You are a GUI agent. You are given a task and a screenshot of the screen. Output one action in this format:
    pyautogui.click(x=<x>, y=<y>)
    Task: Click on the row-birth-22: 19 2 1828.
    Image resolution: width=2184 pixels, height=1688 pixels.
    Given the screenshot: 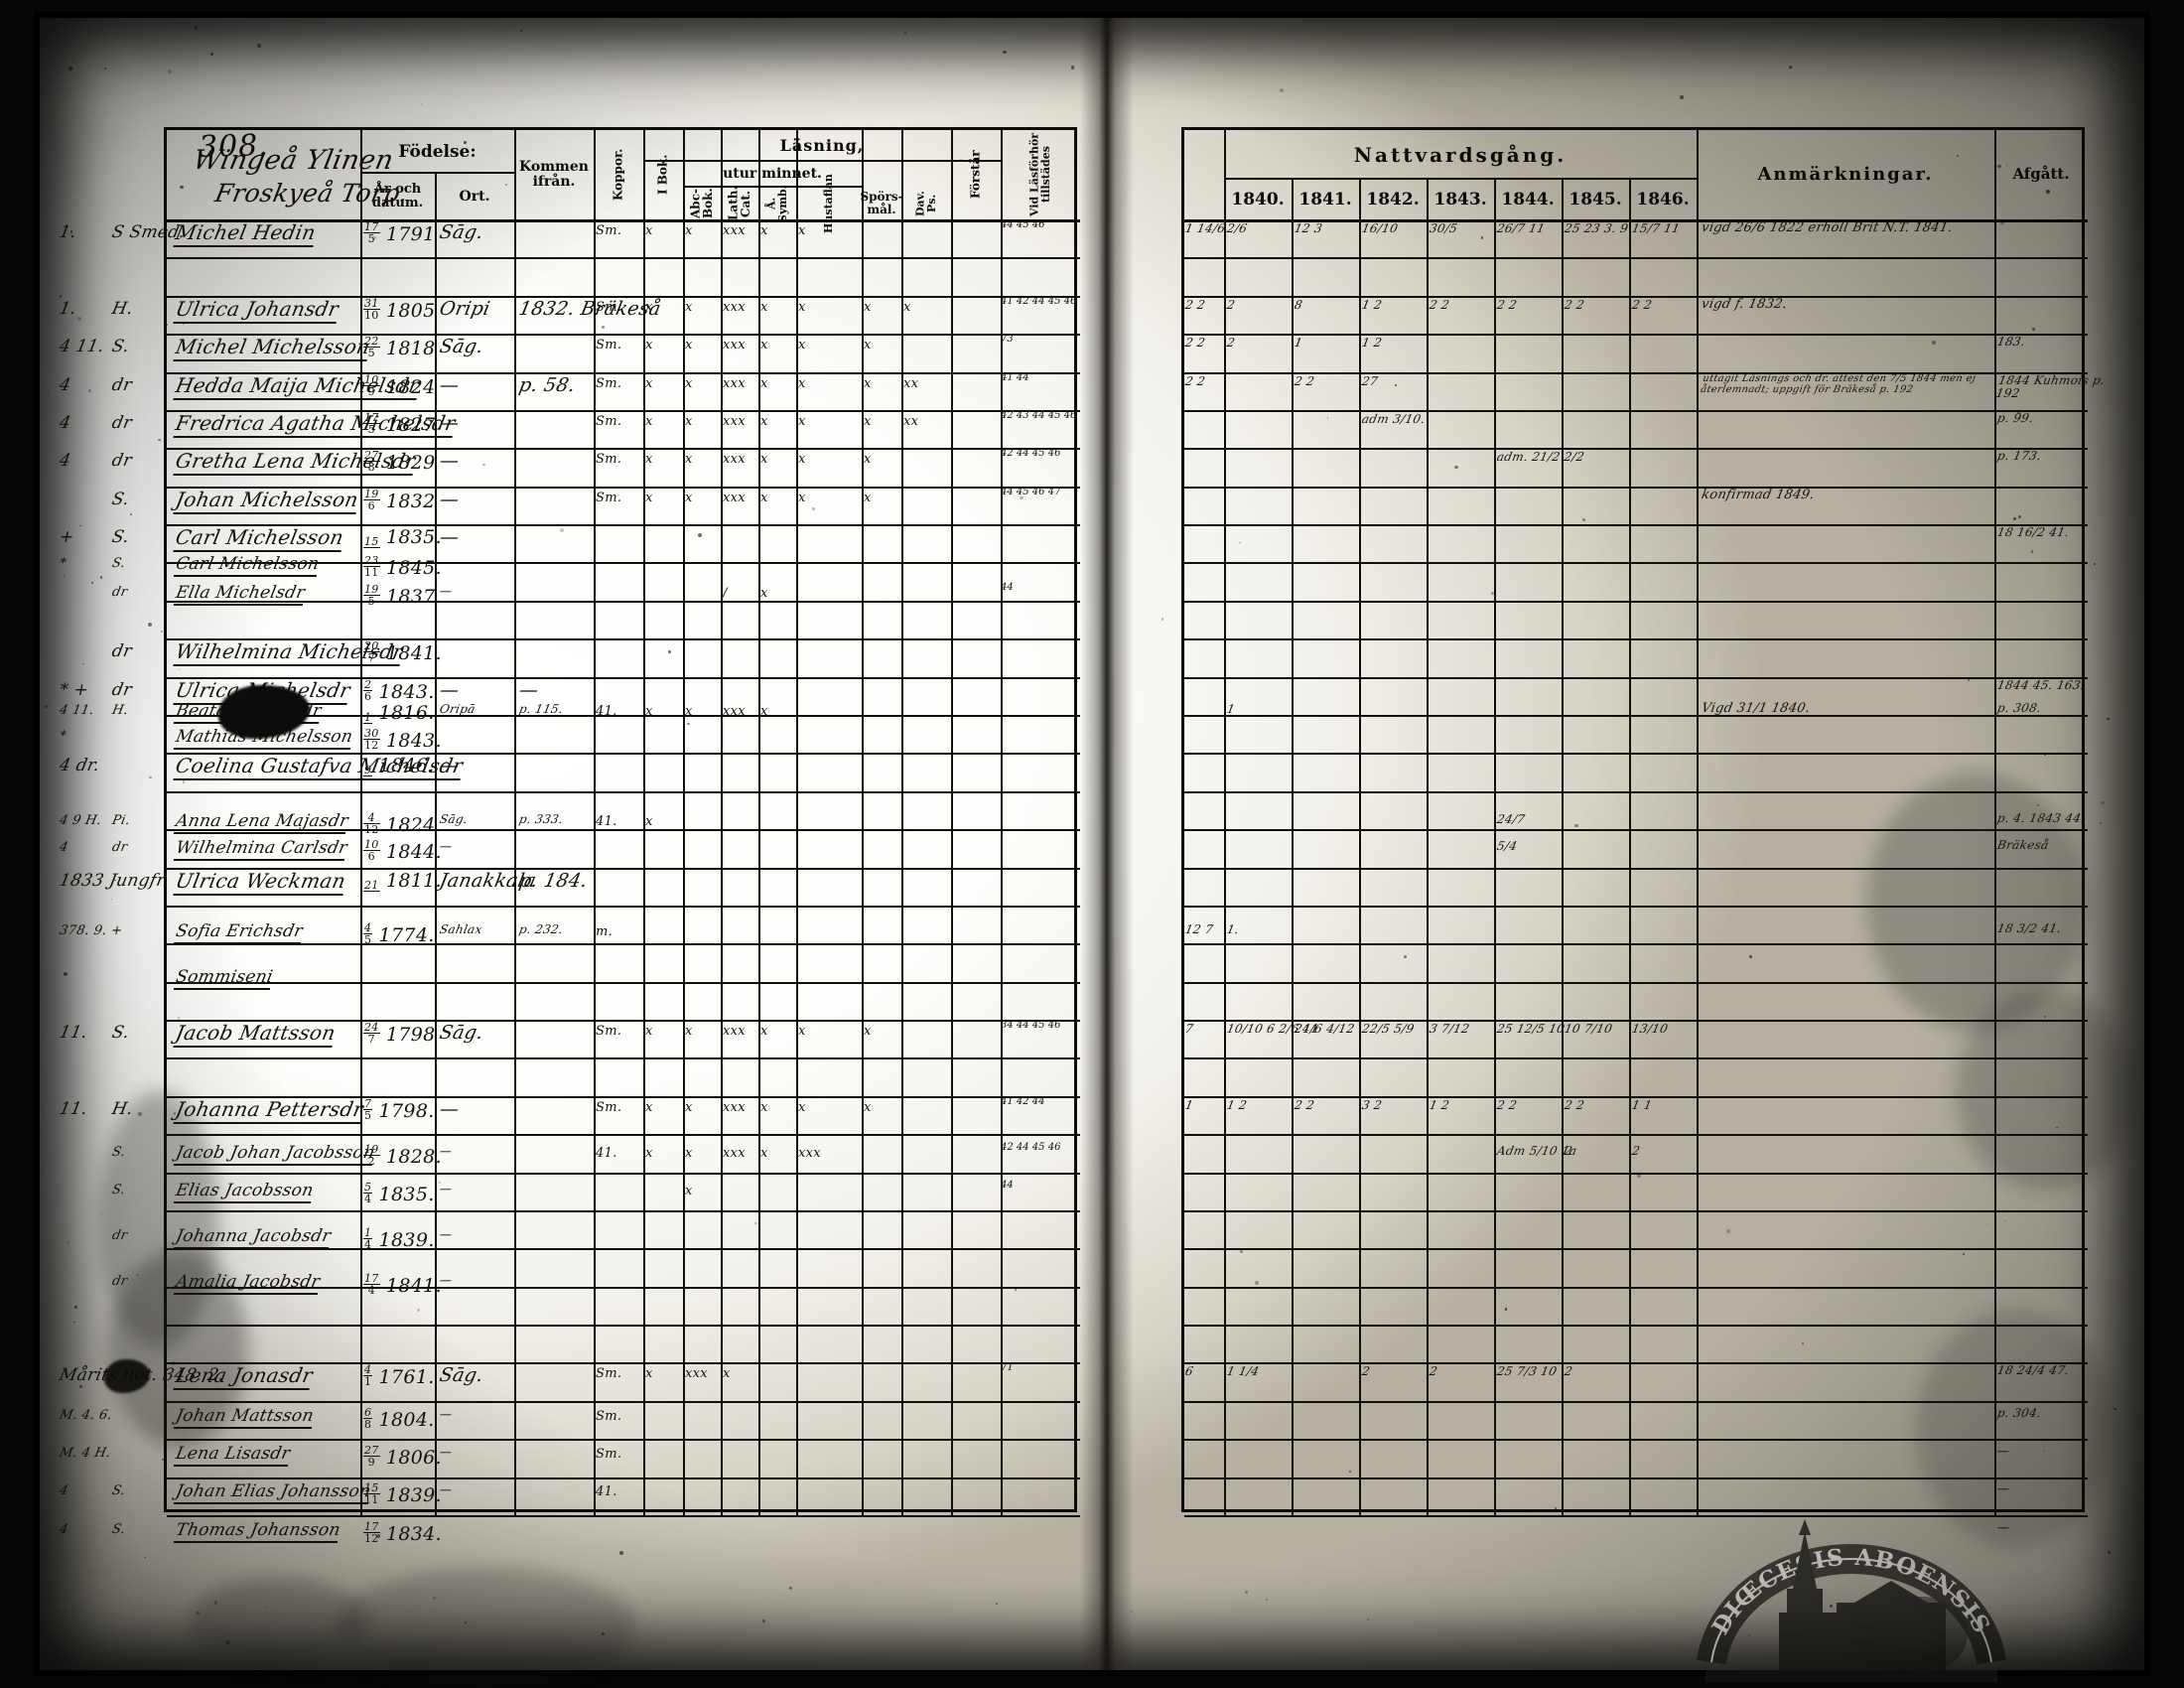 What is the action you would take?
    pyautogui.click(x=402, y=1155)
    